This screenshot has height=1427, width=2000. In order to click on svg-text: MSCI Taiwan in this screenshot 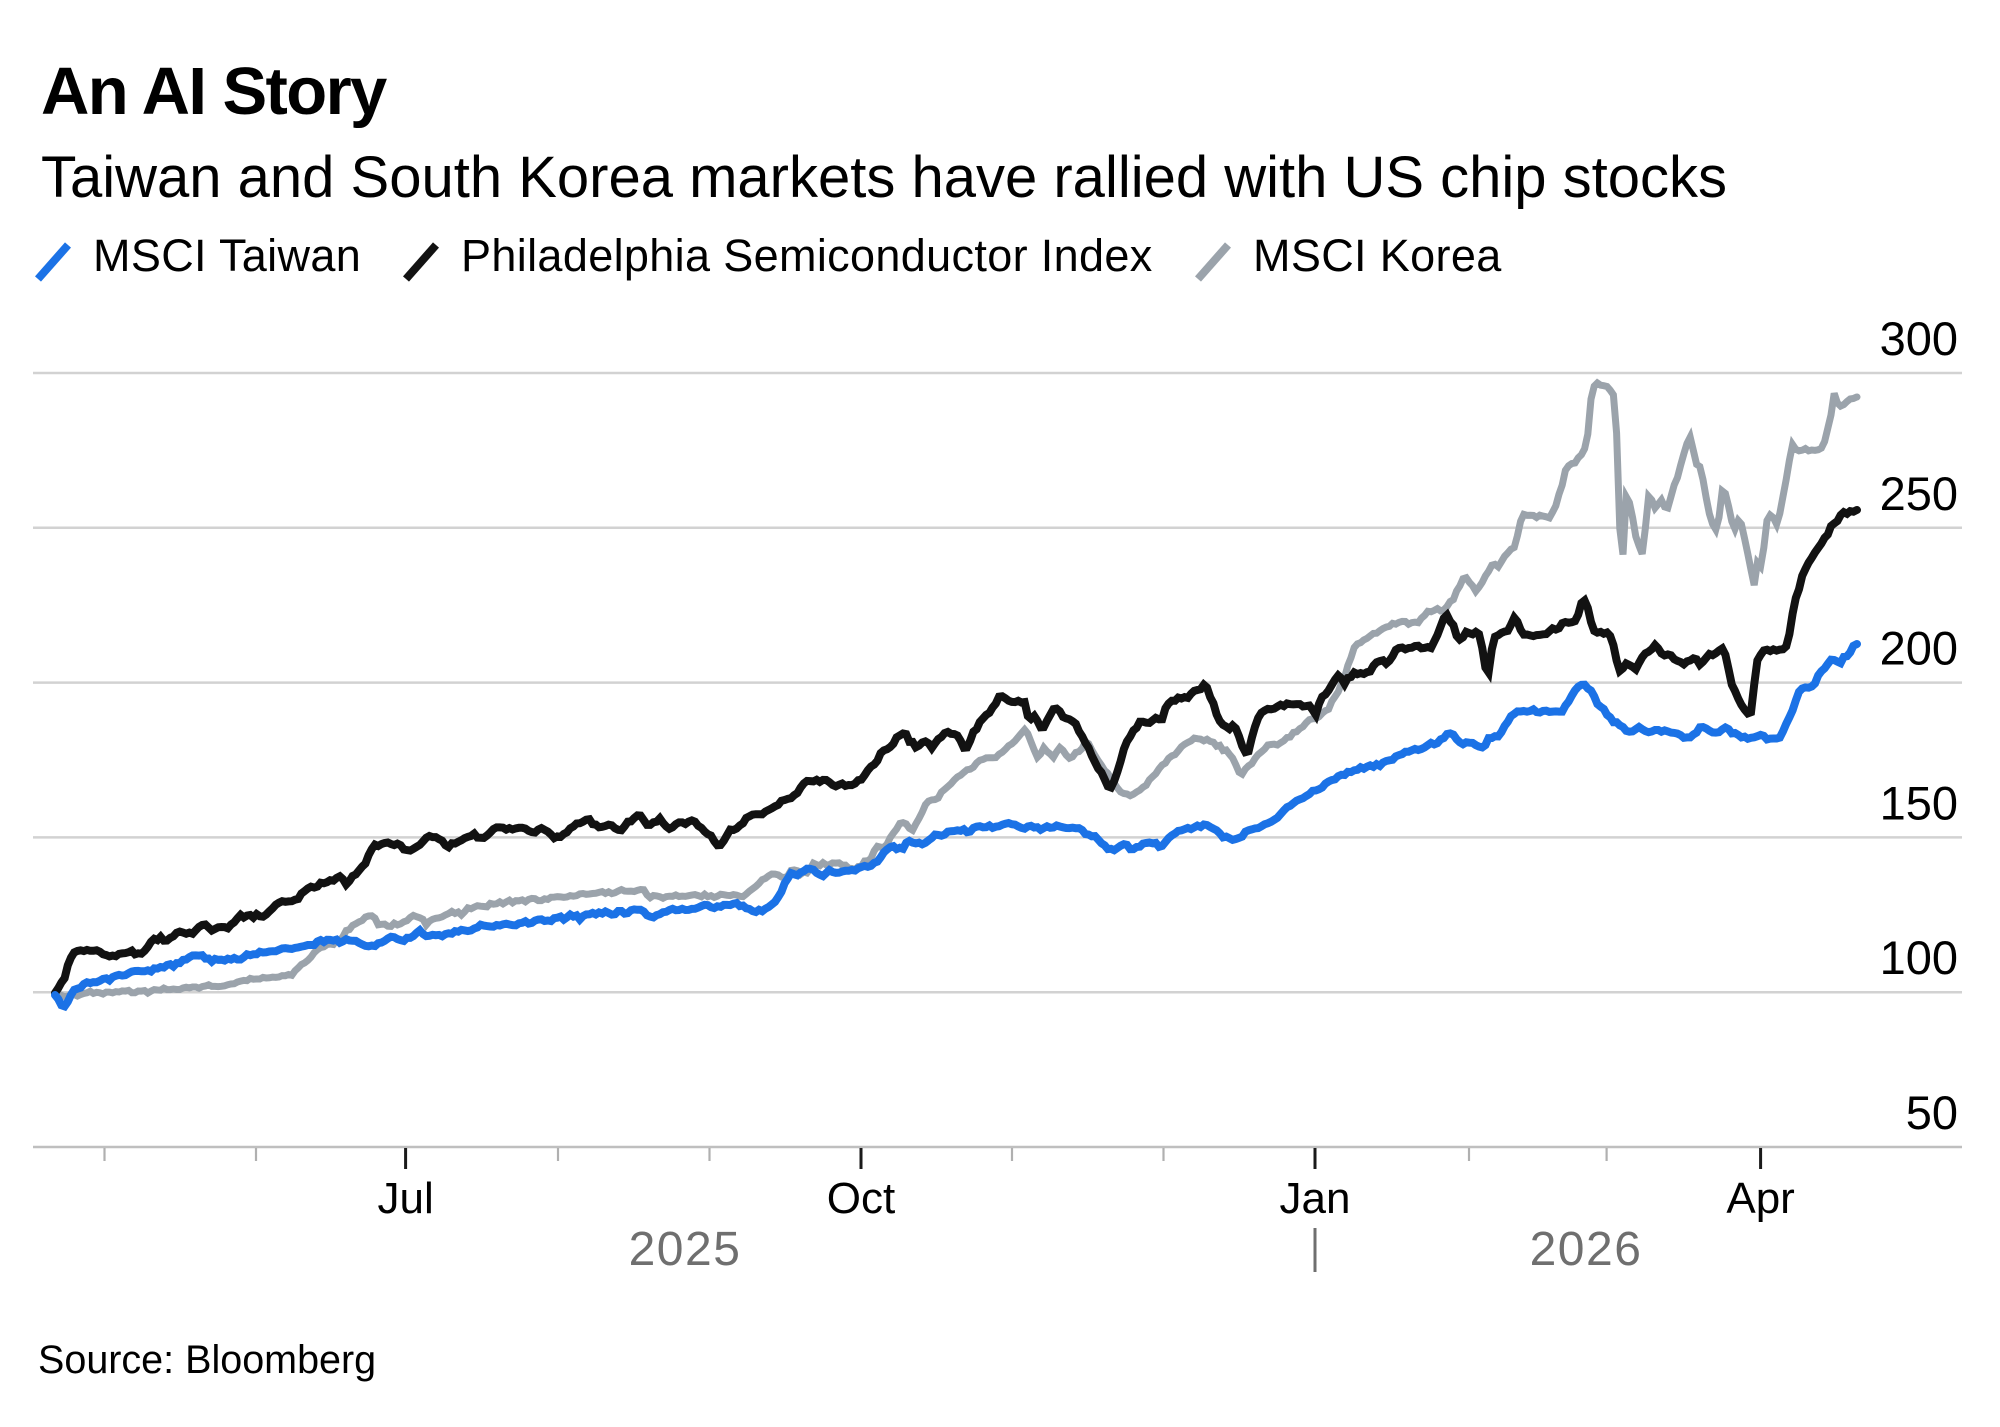, I will do `click(227, 255)`.